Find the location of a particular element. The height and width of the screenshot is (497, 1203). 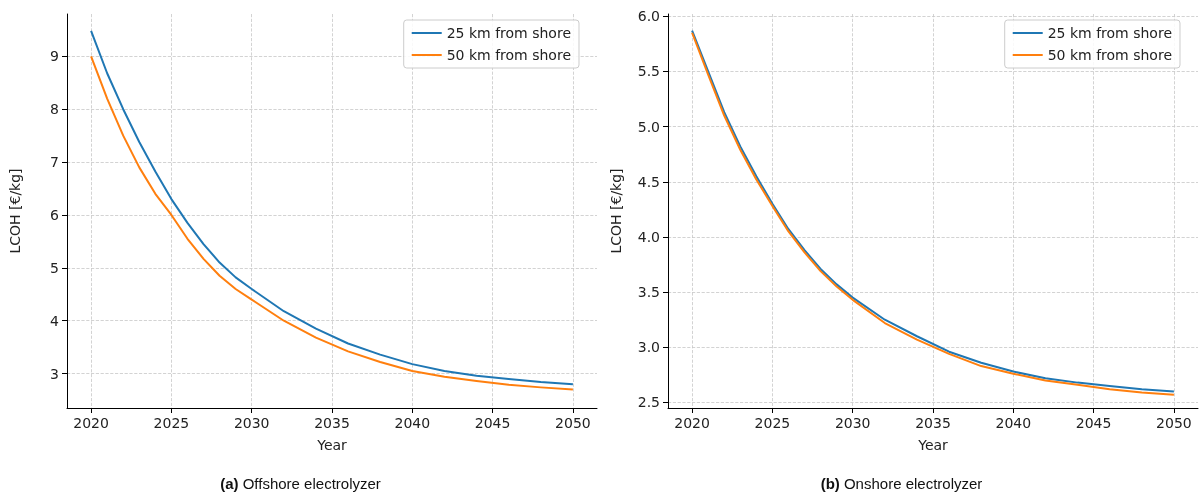

text: (b) Onshore electrolyzer is located at coordinates (901, 483).